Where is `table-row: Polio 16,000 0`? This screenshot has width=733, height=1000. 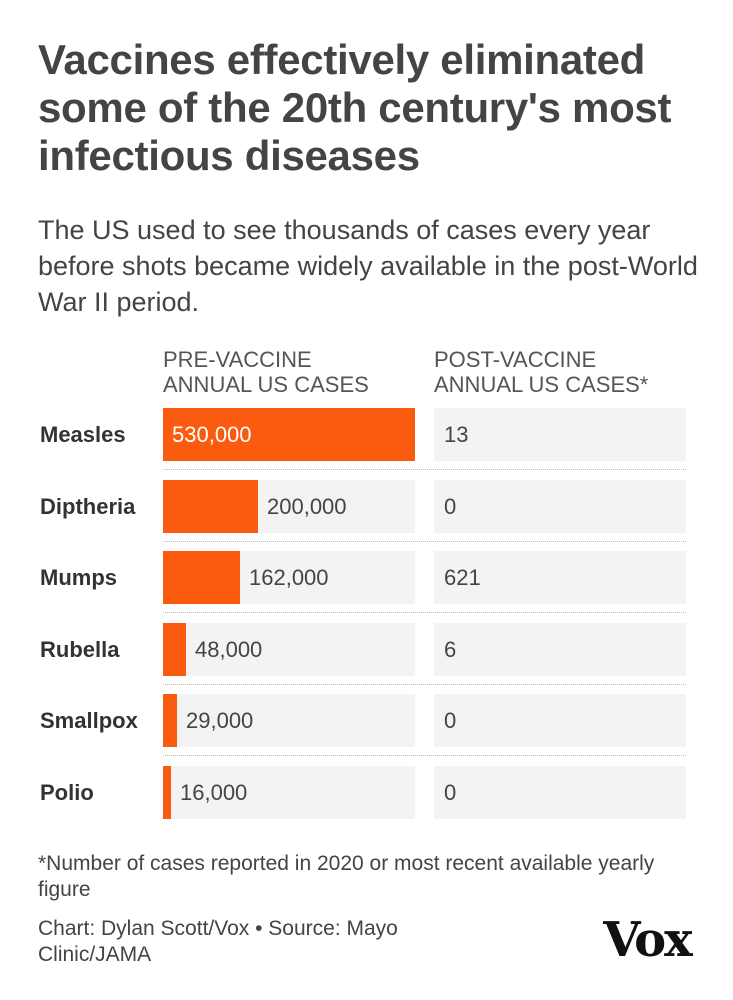
table-row: Polio 16,000 0 is located at coordinates (364, 801).